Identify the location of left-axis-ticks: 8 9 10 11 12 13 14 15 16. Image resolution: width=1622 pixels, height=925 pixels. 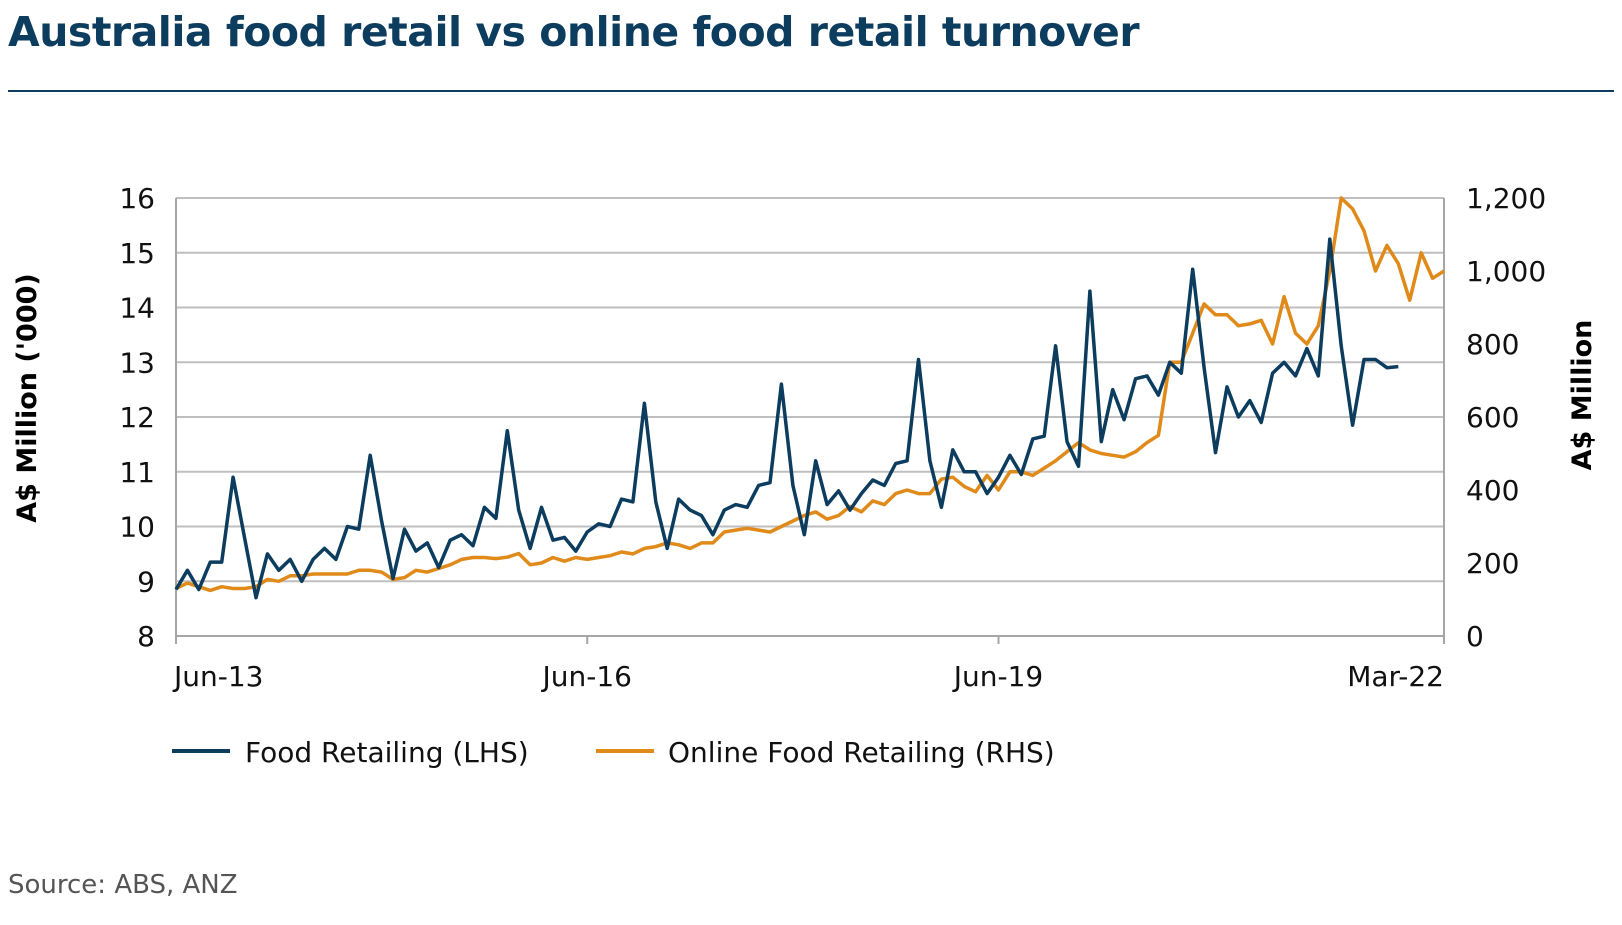
(137, 417).